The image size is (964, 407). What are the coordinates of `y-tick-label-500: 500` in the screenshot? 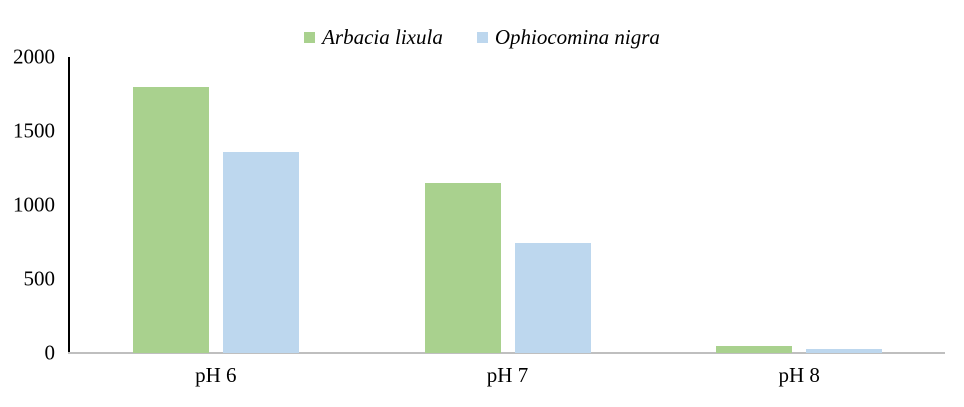 It's located at (39, 278).